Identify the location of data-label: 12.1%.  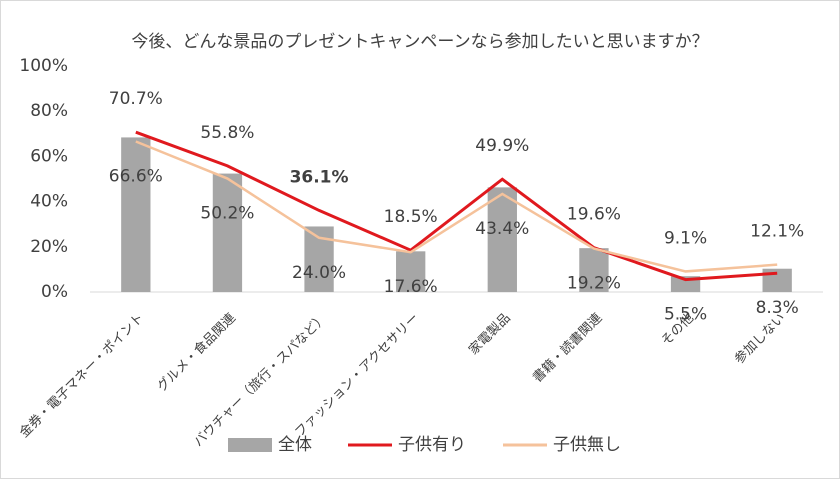
(777, 232).